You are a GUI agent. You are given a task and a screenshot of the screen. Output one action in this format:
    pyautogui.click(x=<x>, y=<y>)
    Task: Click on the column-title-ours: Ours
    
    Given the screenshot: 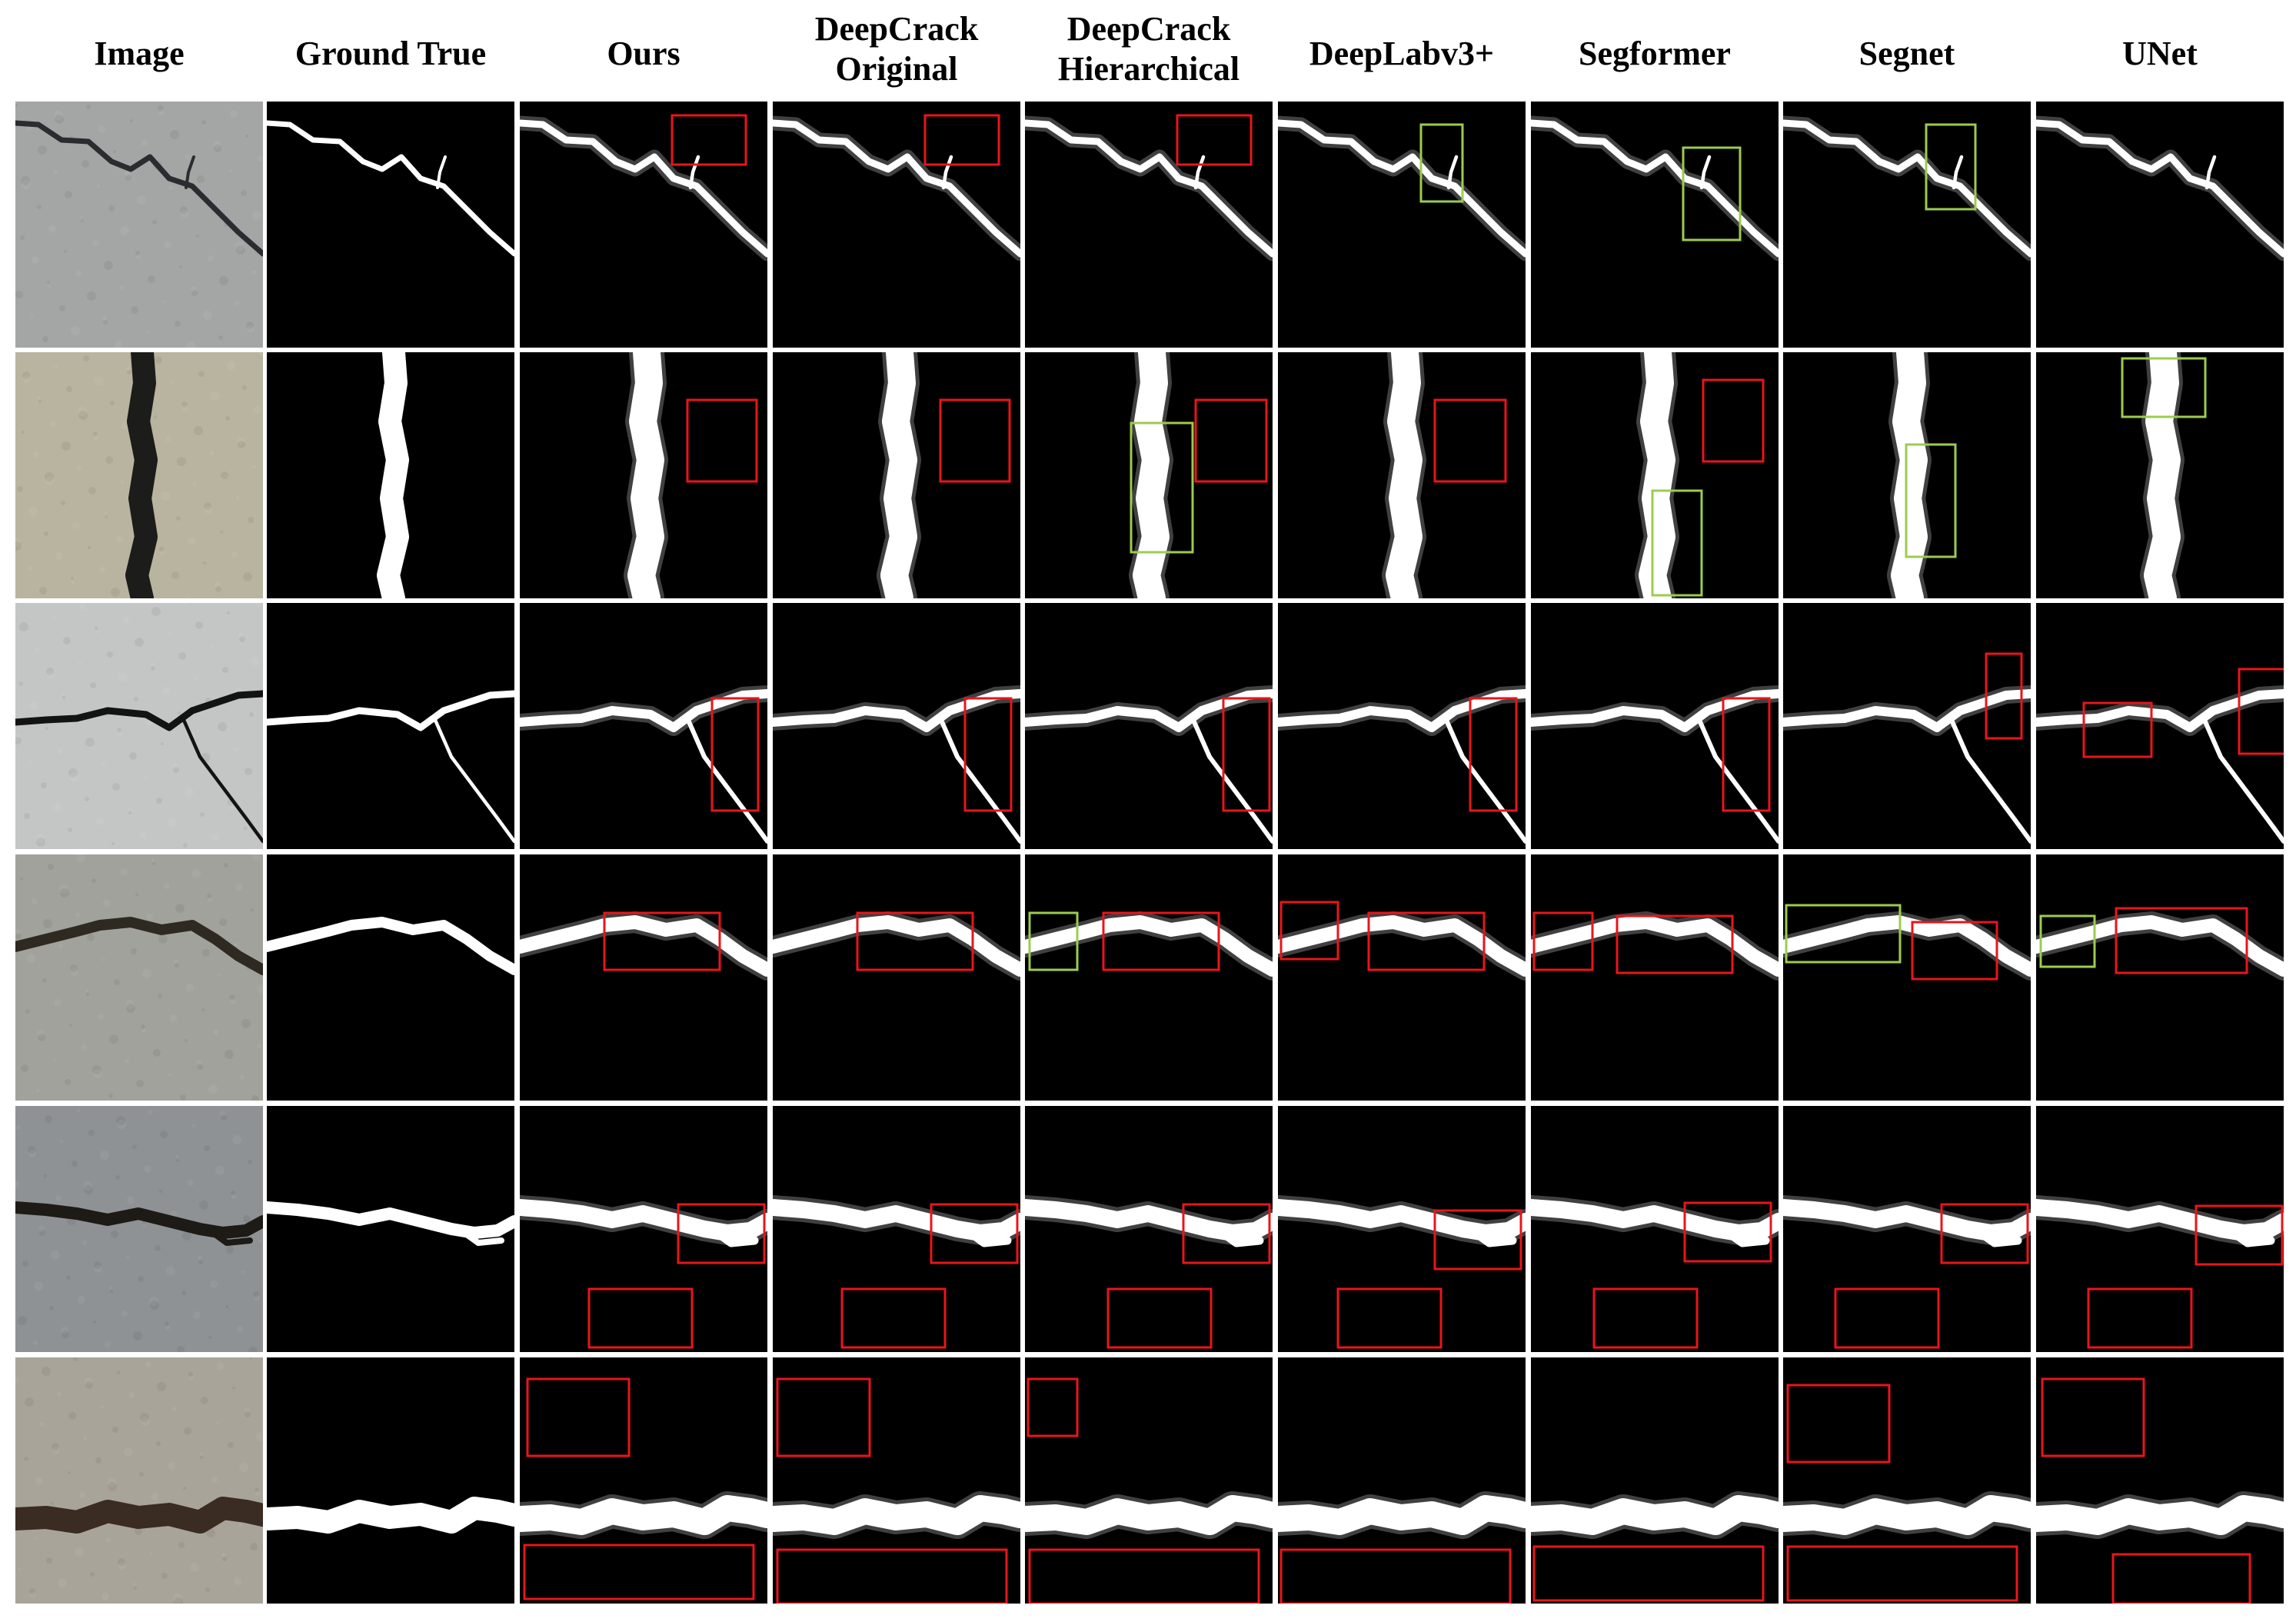 What is the action you would take?
    pyautogui.click(x=643, y=53)
    